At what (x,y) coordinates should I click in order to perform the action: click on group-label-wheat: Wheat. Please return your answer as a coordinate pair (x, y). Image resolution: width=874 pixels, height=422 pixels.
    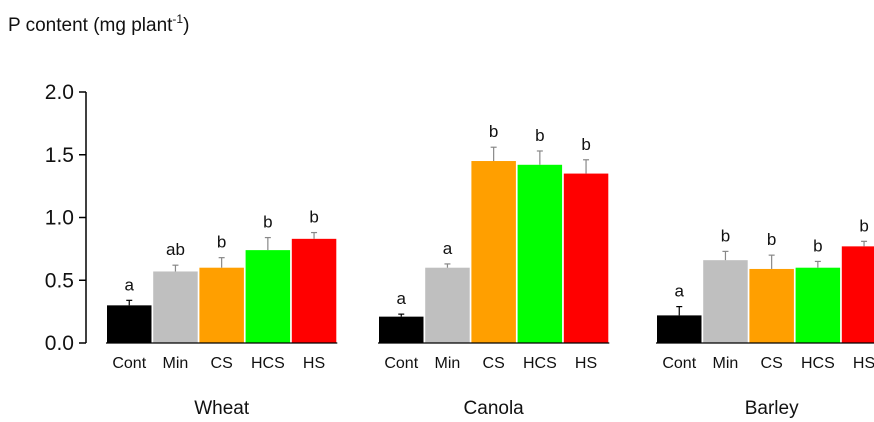
    Looking at the image, I should click on (222, 408).